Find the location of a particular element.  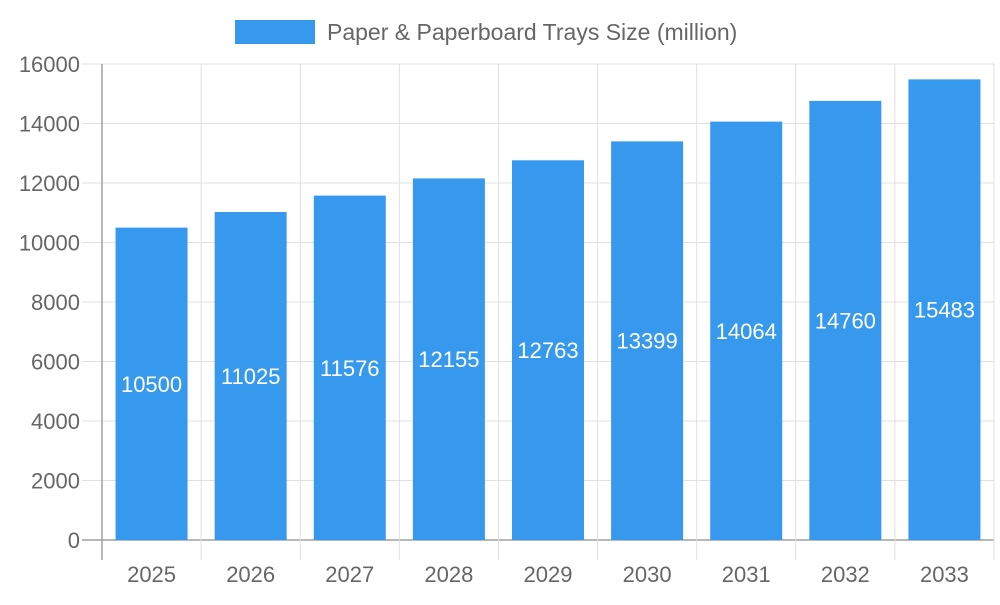

data-label: 12763 is located at coordinates (547, 350).